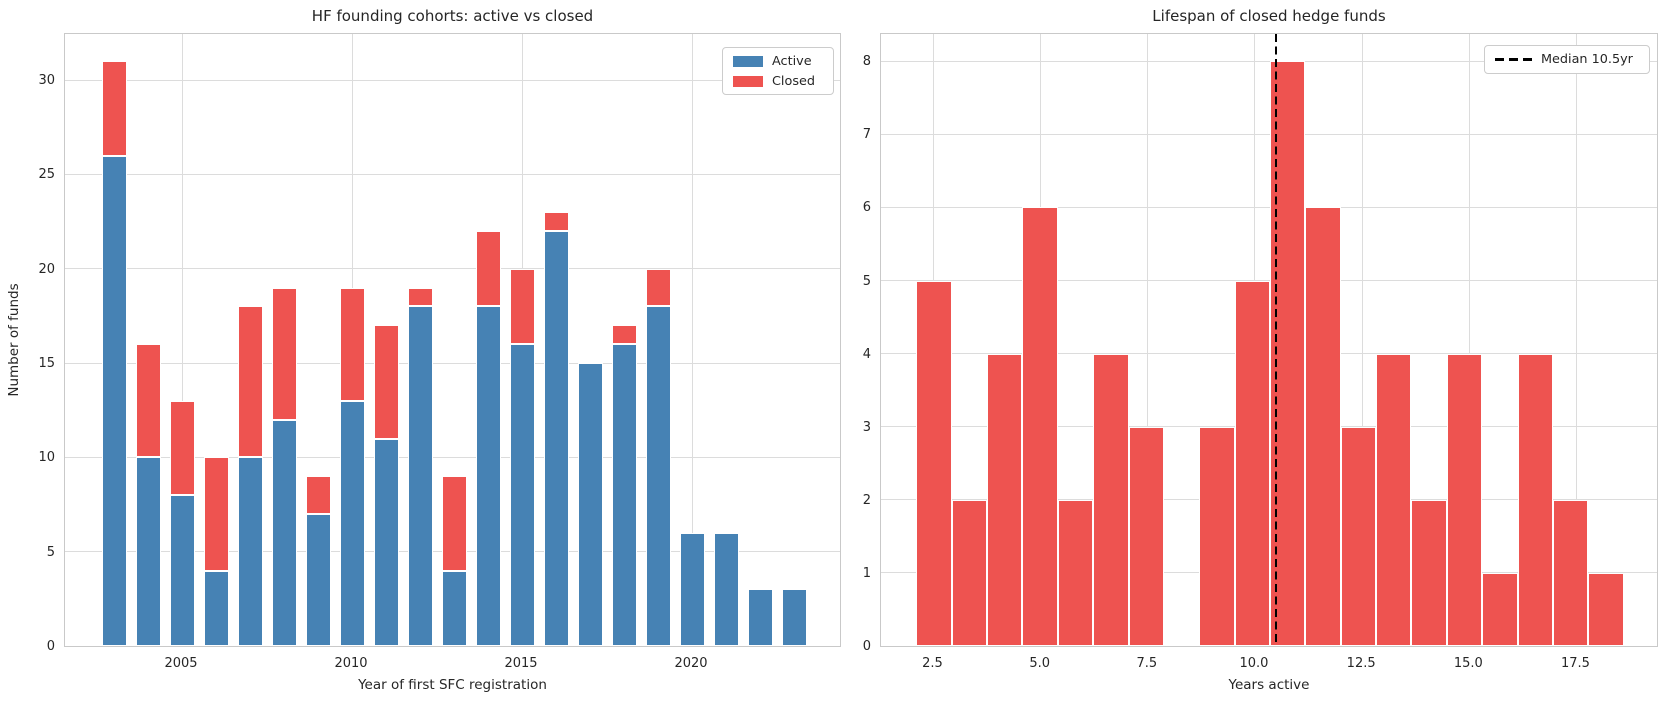 The height and width of the screenshot is (707, 1668). What do you see at coordinates (1361, 663) in the screenshot?
I see `x-axis-tick-label: 12.5` at bounding box center [1361, 663].